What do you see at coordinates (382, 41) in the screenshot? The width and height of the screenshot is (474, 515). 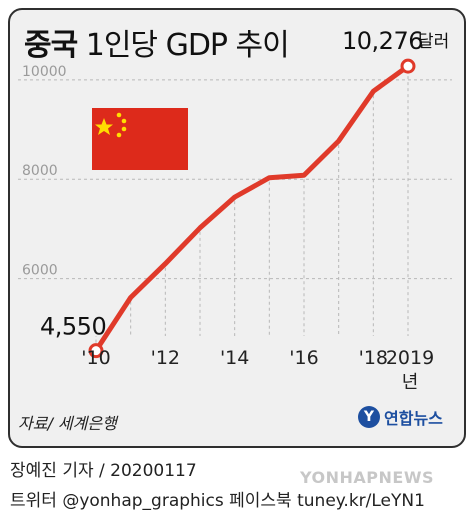 I see `end-value-label: 10,276` at bounding box center [382, 41].